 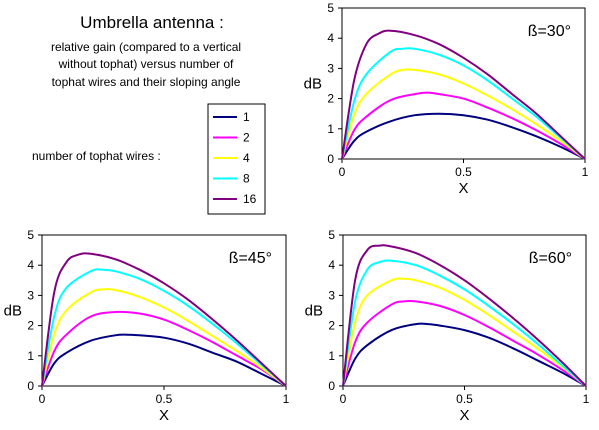 I want to click on legend-label: 2, so click(x=246, y=138).